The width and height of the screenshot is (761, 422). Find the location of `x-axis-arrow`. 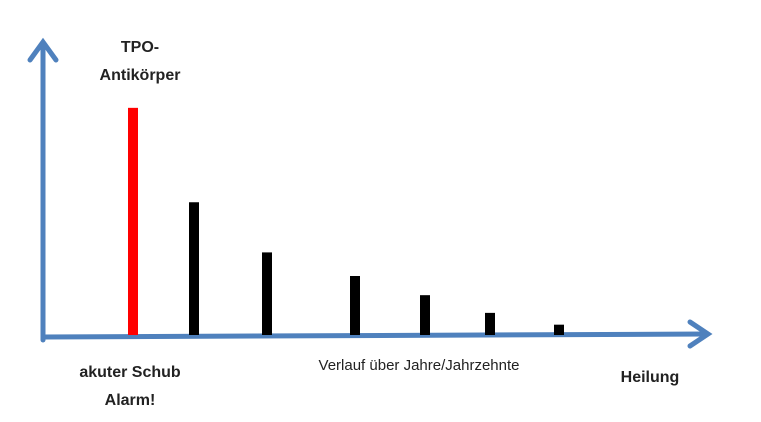

x-axis-arrow is located at coordinates (700, 334).